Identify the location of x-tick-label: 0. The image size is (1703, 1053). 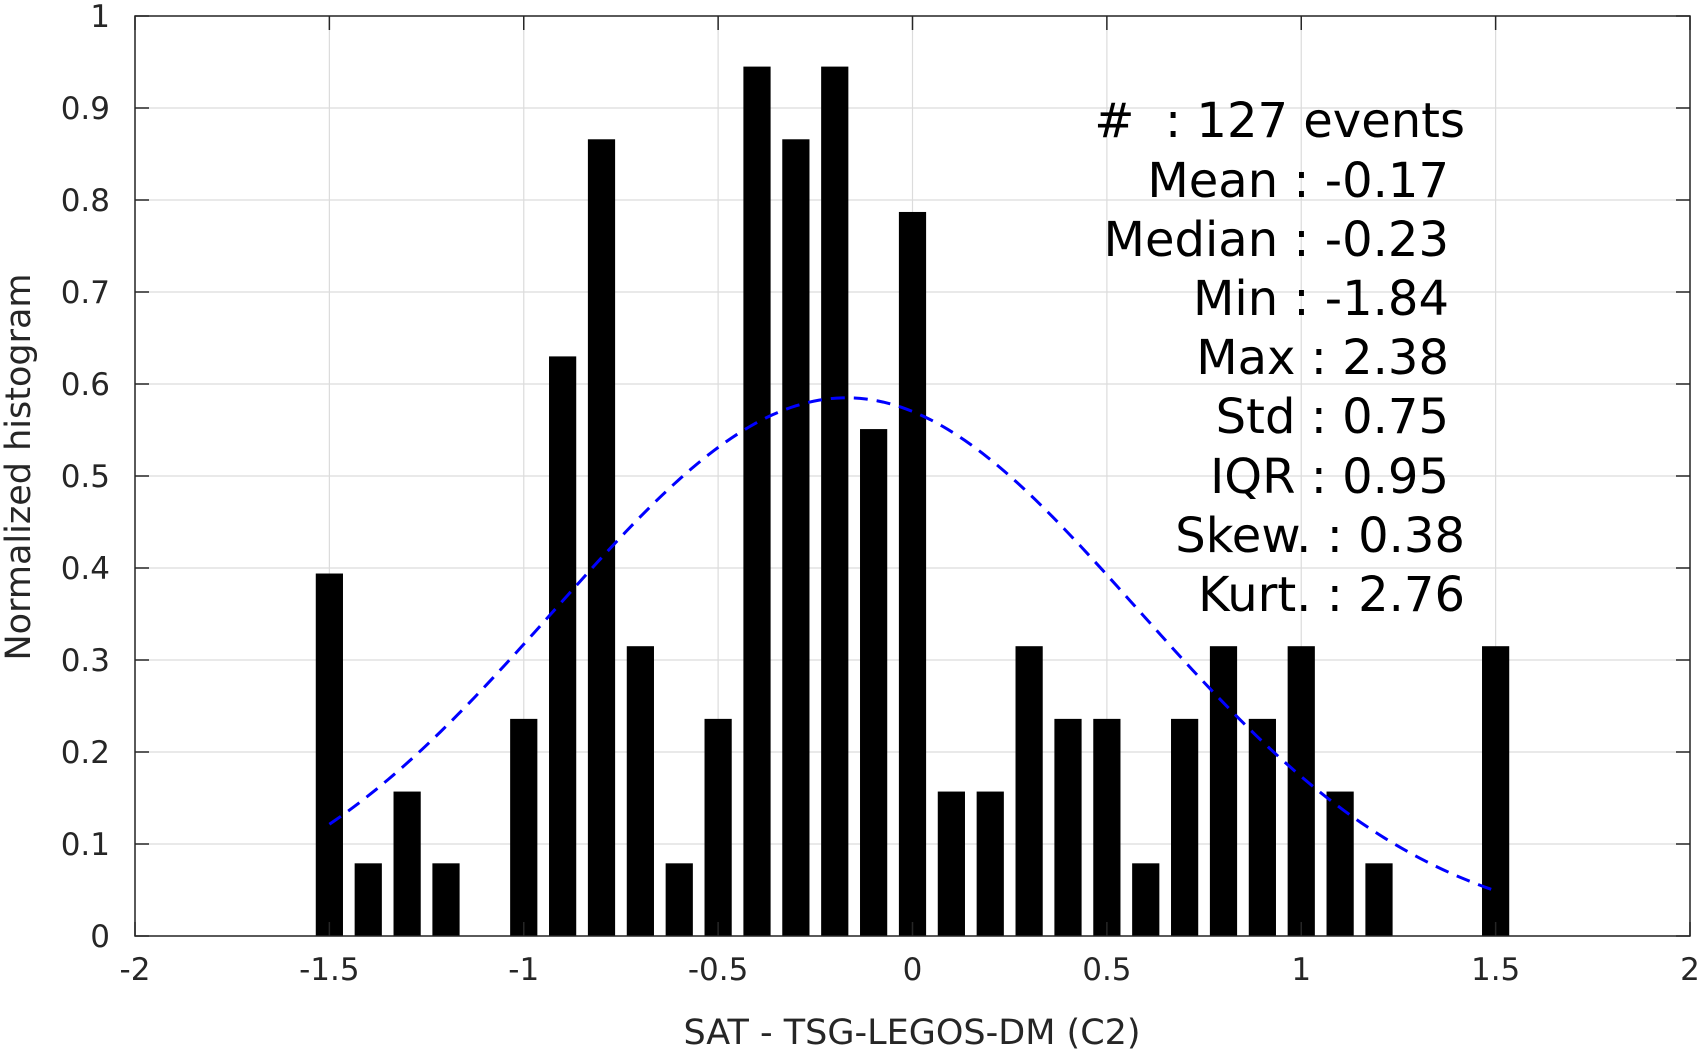
(913, 970).